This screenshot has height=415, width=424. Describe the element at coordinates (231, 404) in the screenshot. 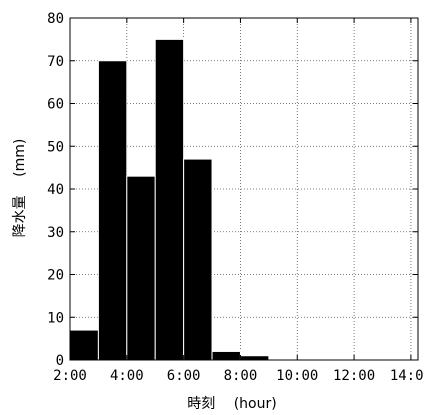

I see `x-axis-title: 時刻 (hour)` at that location.